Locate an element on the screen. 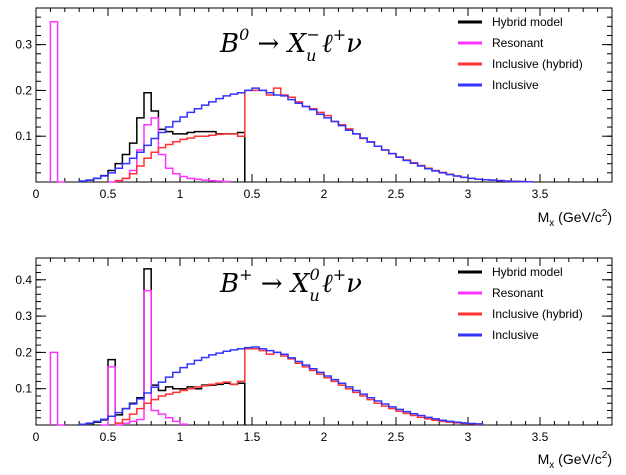 The width and height of the screenshot is (626, 475). x-axis-label-top: Mx (GeV/c2) is located at coordinates (575, 218).